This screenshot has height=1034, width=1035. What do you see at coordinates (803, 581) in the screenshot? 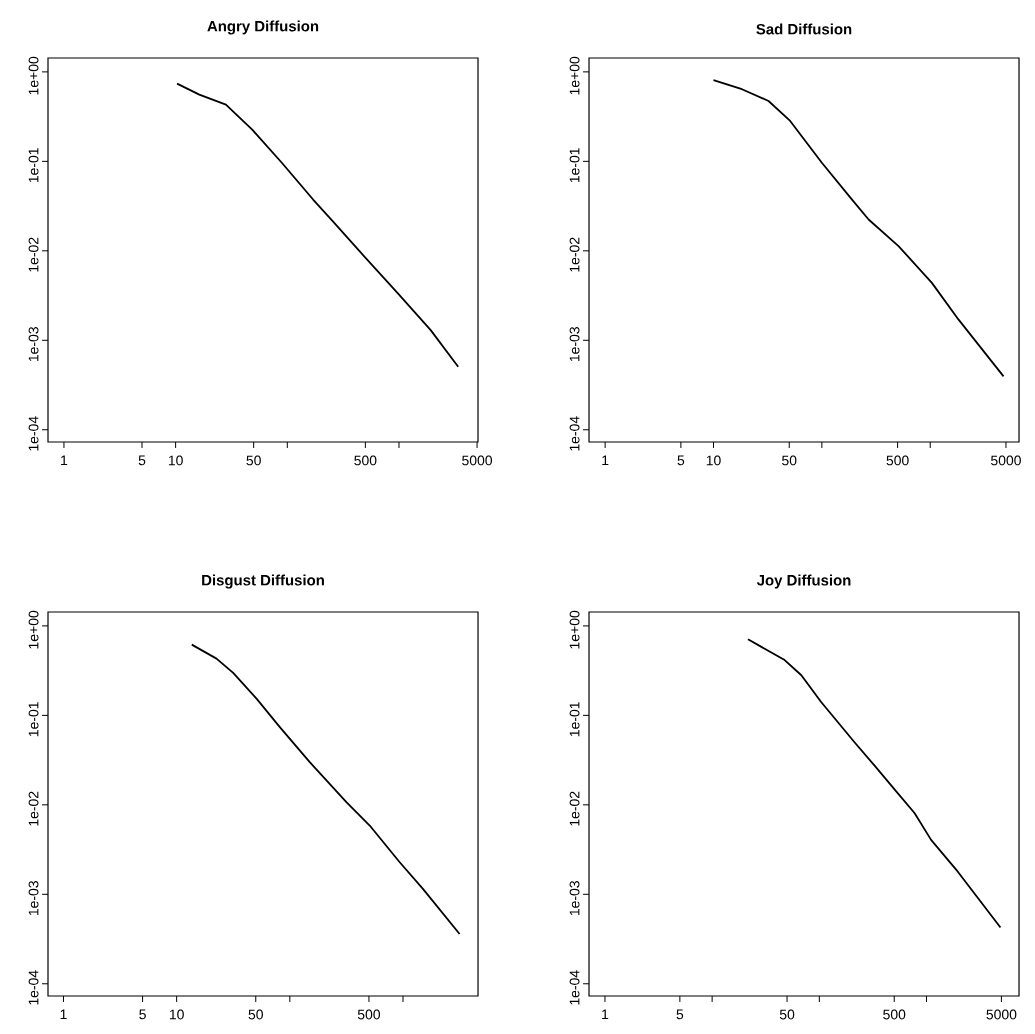
I see `chart-title: Joy Diffusion` at bounding box center [803, 581].